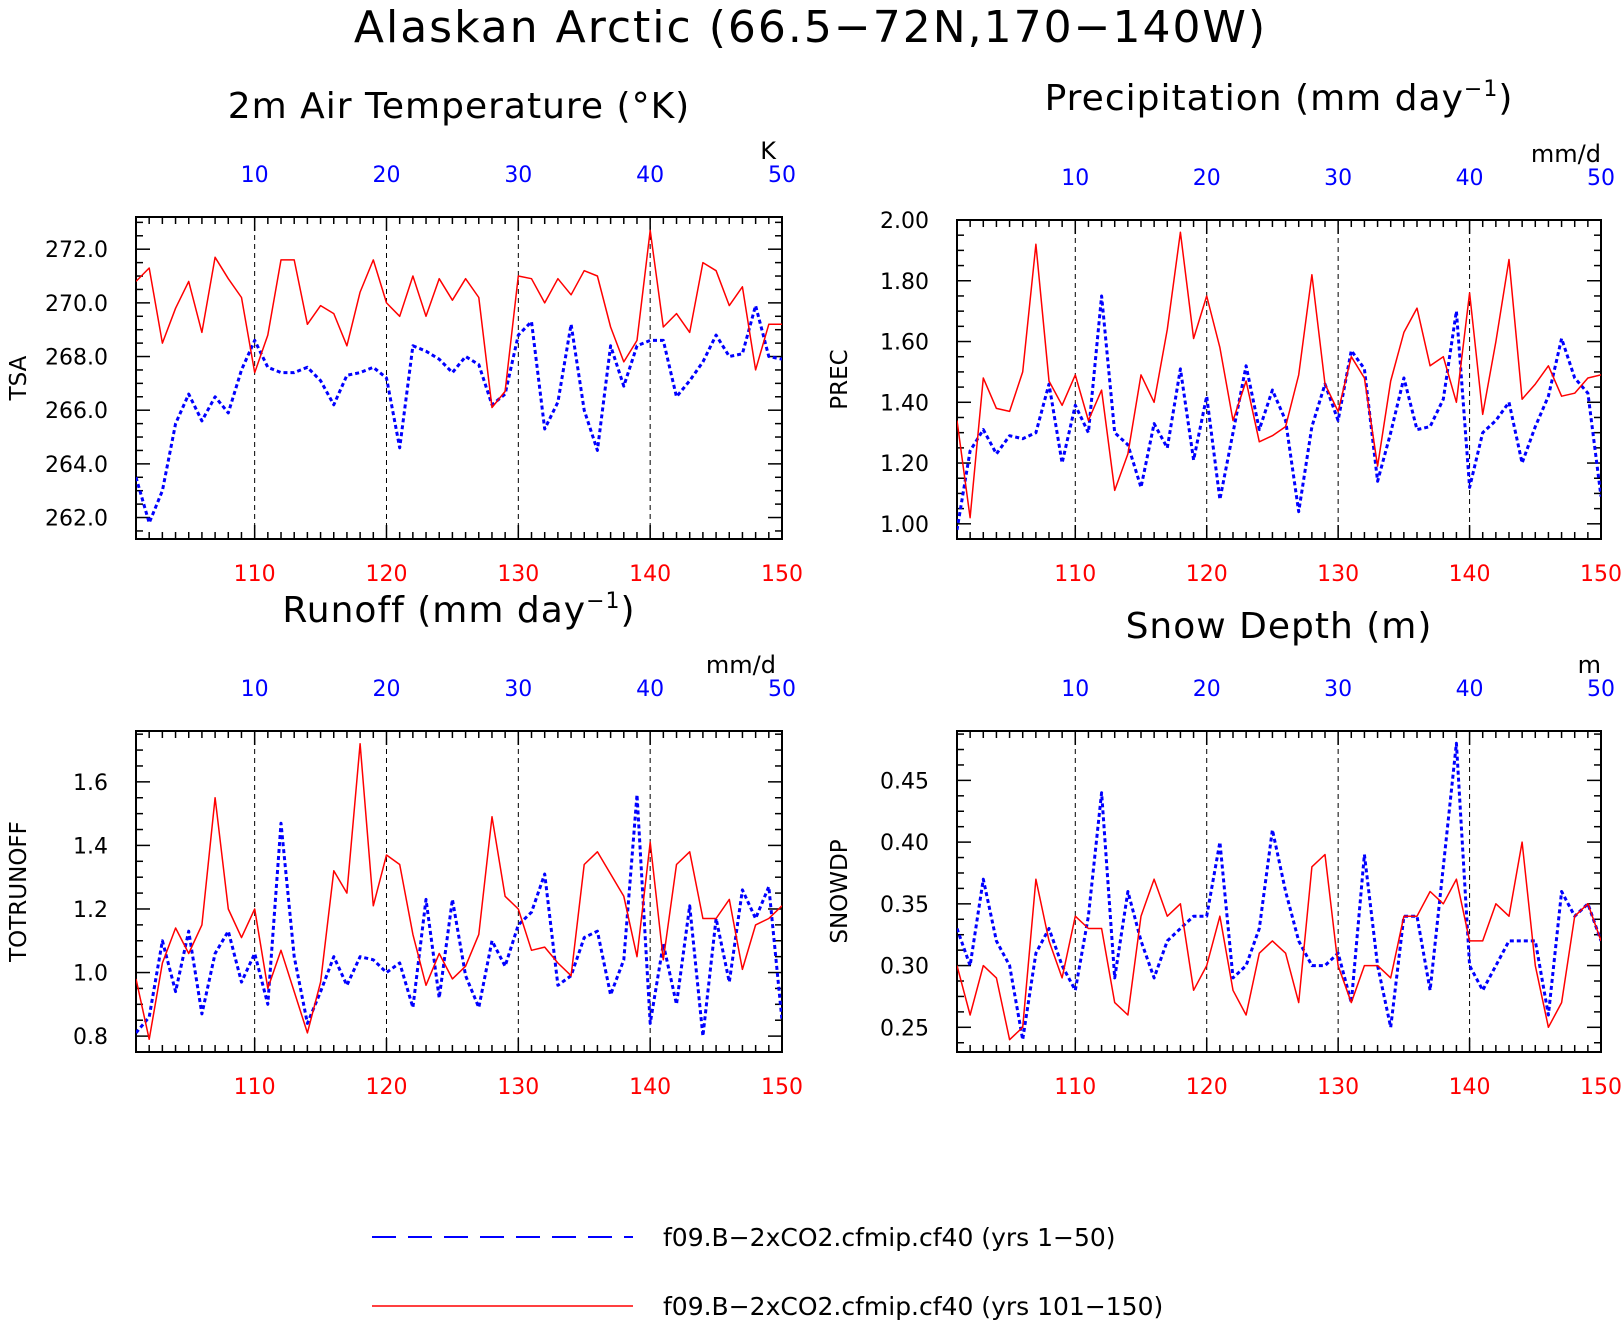 The image size is (1621, 1328). What do you see at coordinates (90, 910) in the screenshot?
I see `y-tick-label: 1.2` at bounding box center [90, 910].